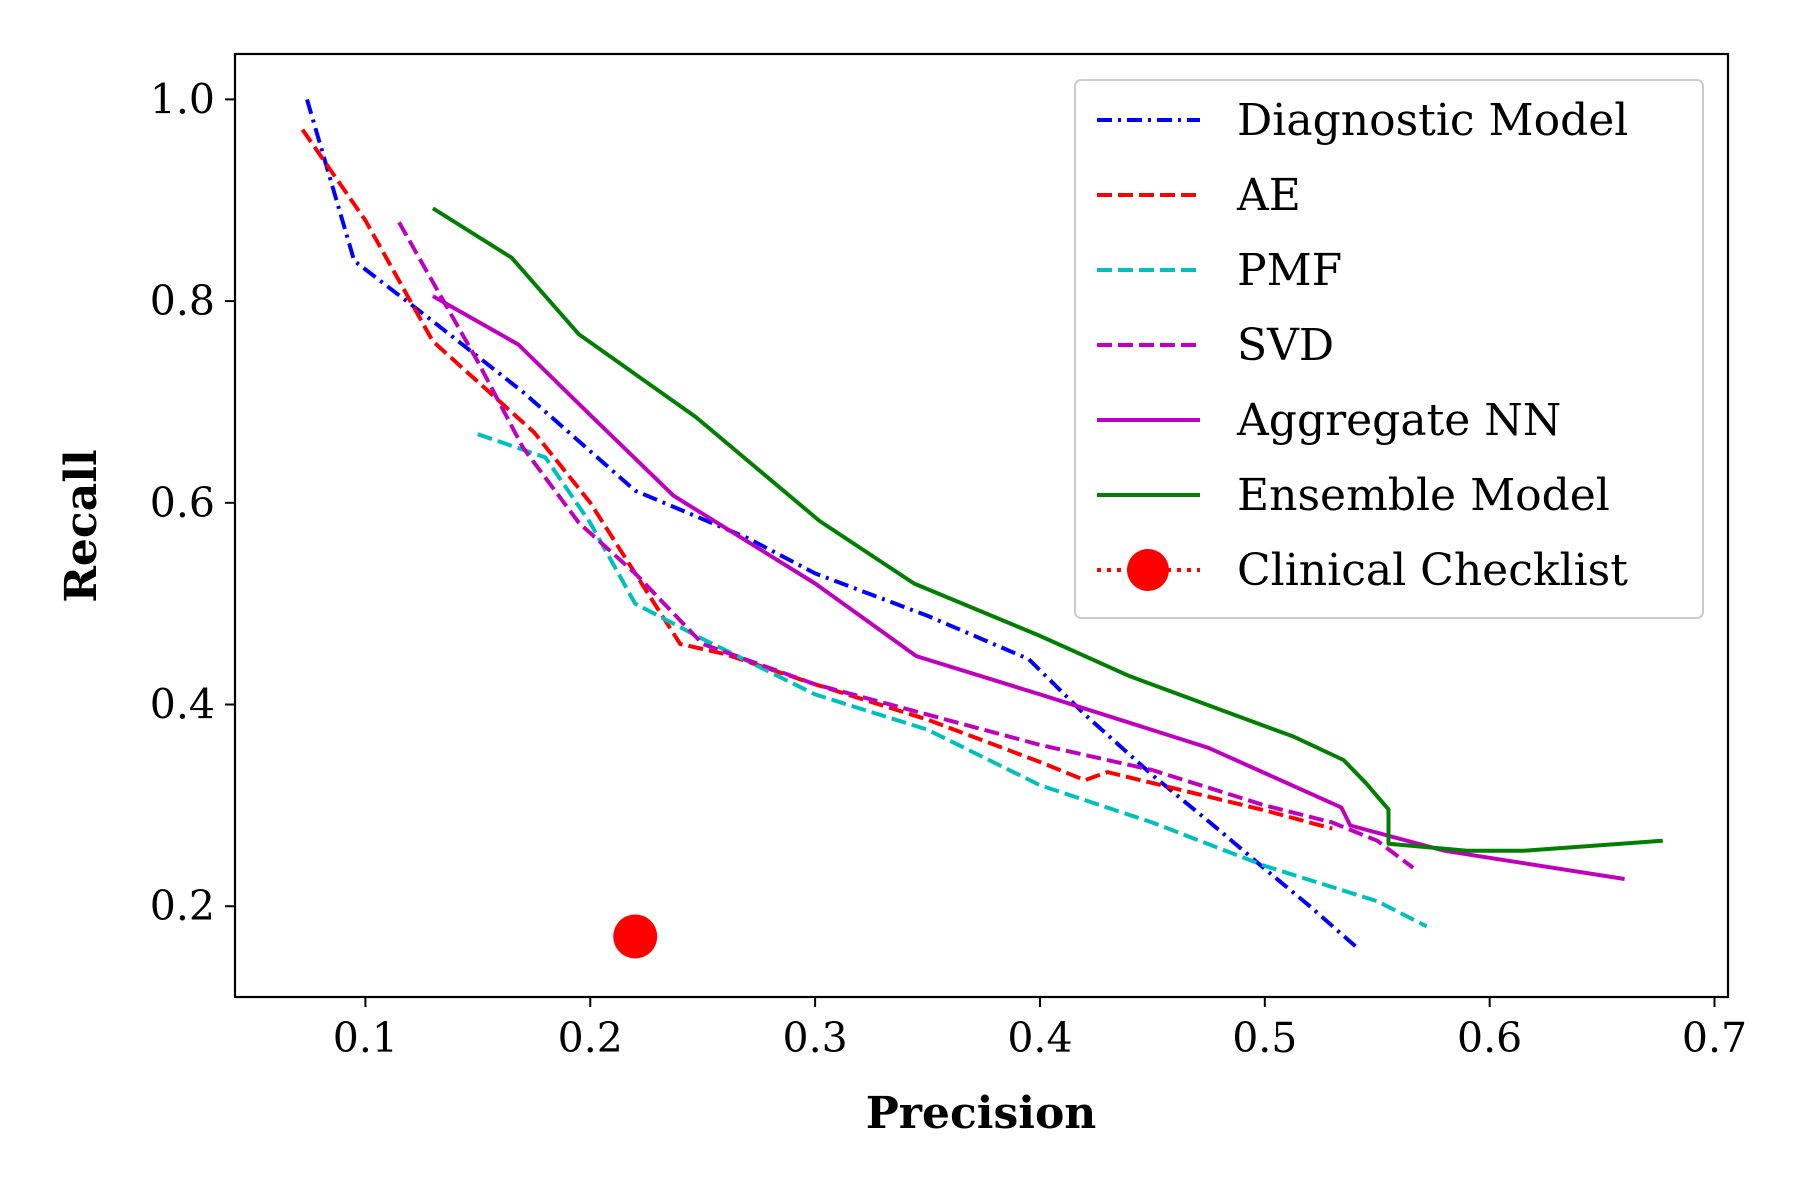  Describe the element at coordinates (981, 1113) in the screenshot. I see `x-axis-title: Precision` at that location.